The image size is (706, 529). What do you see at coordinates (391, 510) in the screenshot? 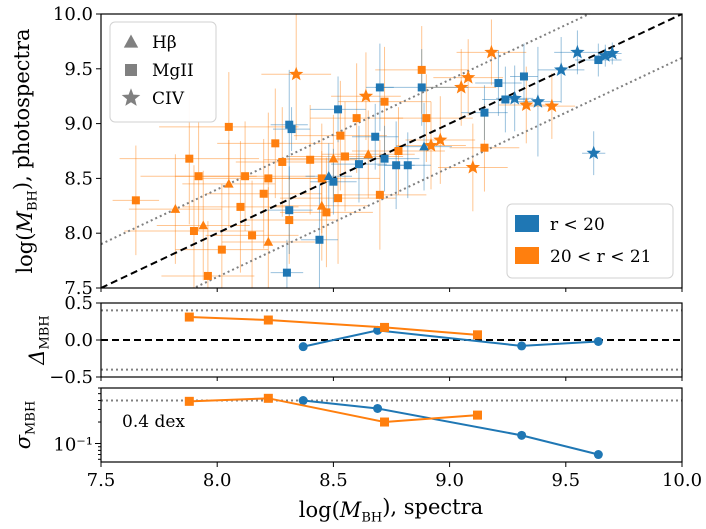
I see `x-axis-label: log(MBH), spectra` at bounding box center [391, 510].